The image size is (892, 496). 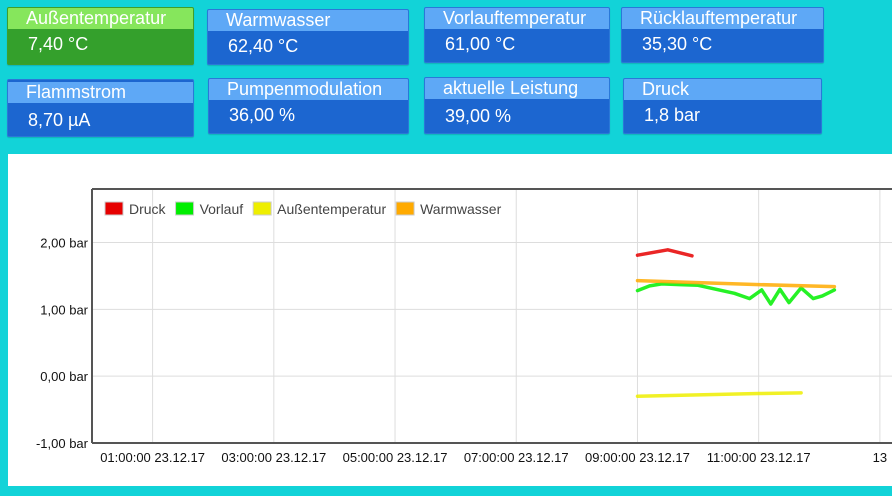 What do you see at coordinates (263, 46) in the screenshot?
I see `tile-value: 62,40 °C` at bounding box center [263, 46].